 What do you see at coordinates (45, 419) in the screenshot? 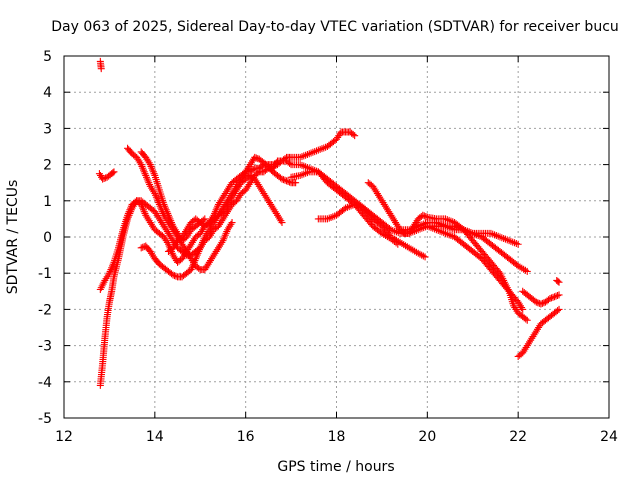
I see `y-tick-label: -5` at bounding box center [45, 419].